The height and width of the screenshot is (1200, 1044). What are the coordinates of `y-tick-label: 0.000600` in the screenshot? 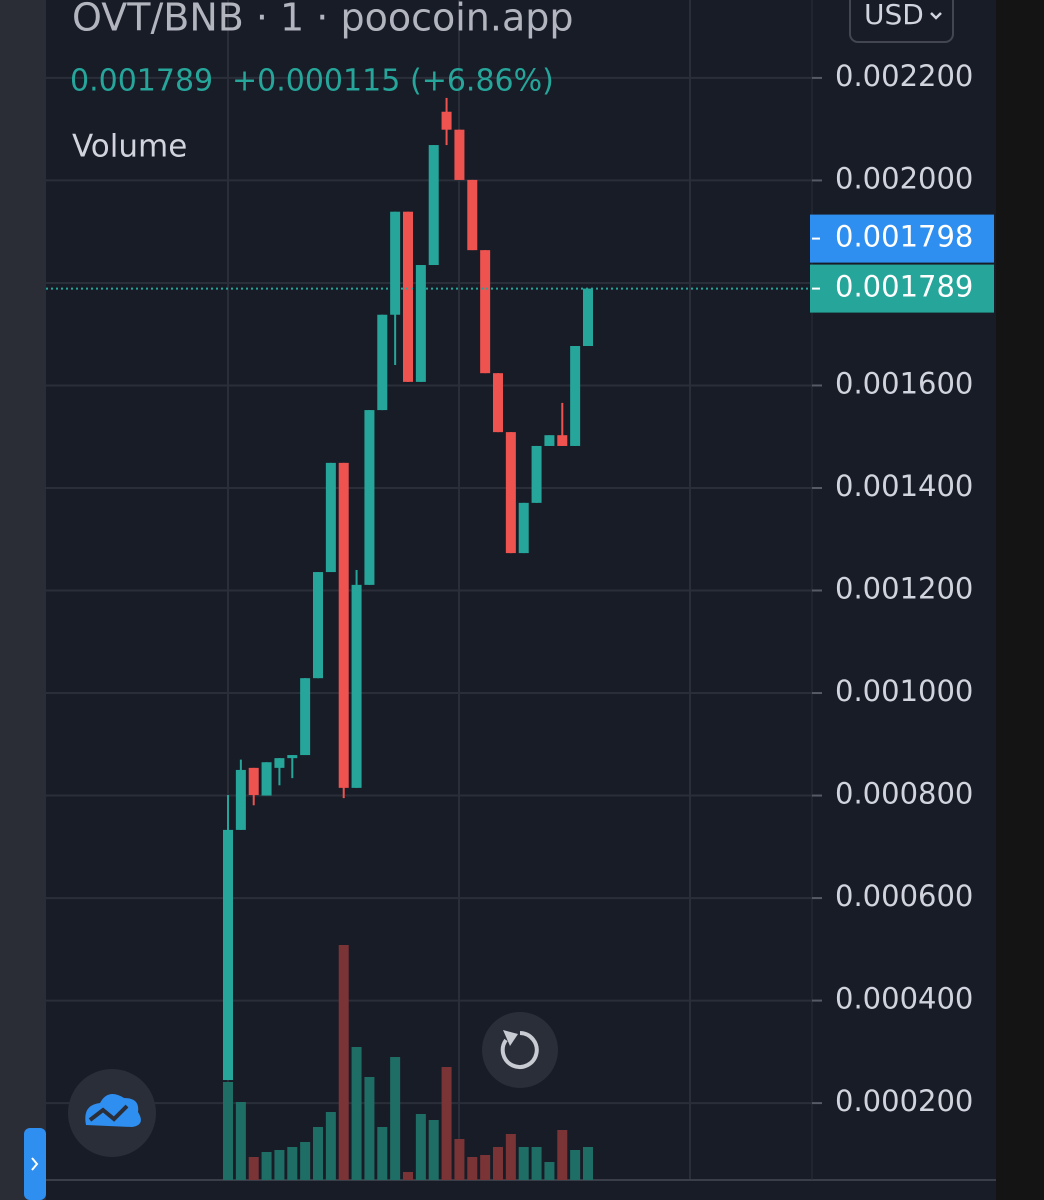 It's located at (904, 896).